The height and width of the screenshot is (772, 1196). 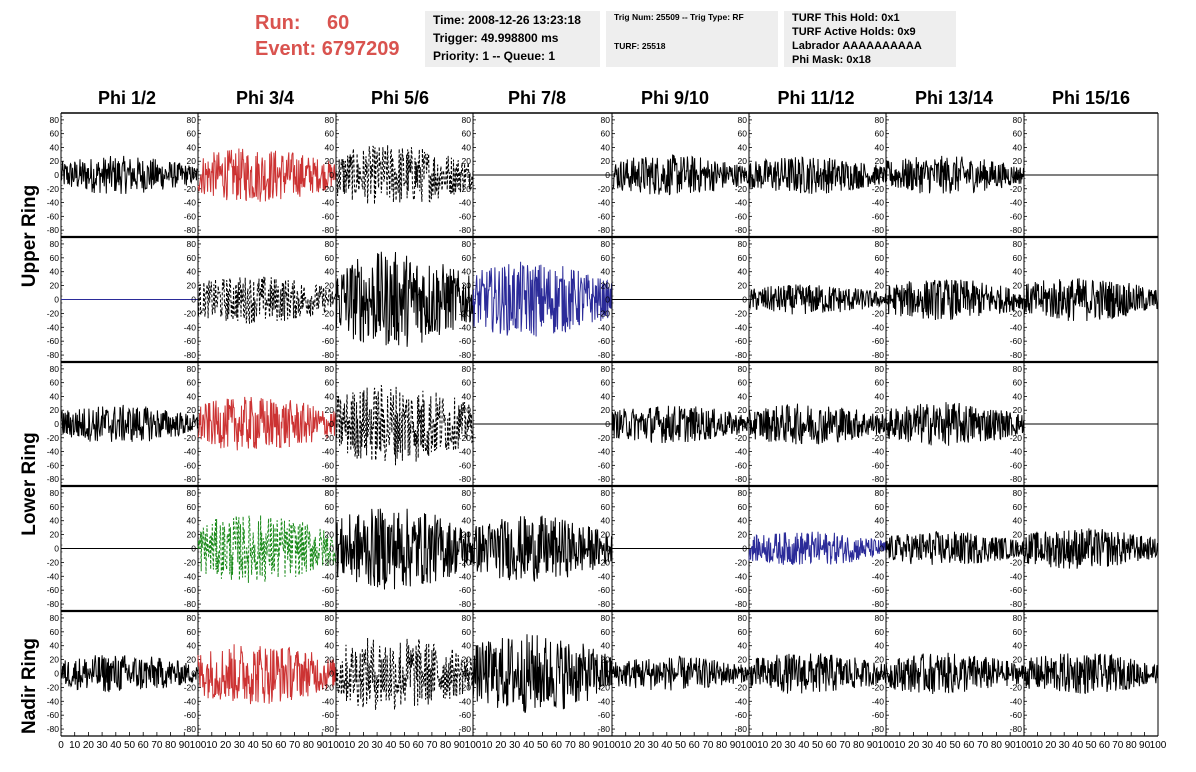 What do you see at coordinates (278, 23) in the screenshot?
I see `run-label: Run:` at bounding box center [278, 23].